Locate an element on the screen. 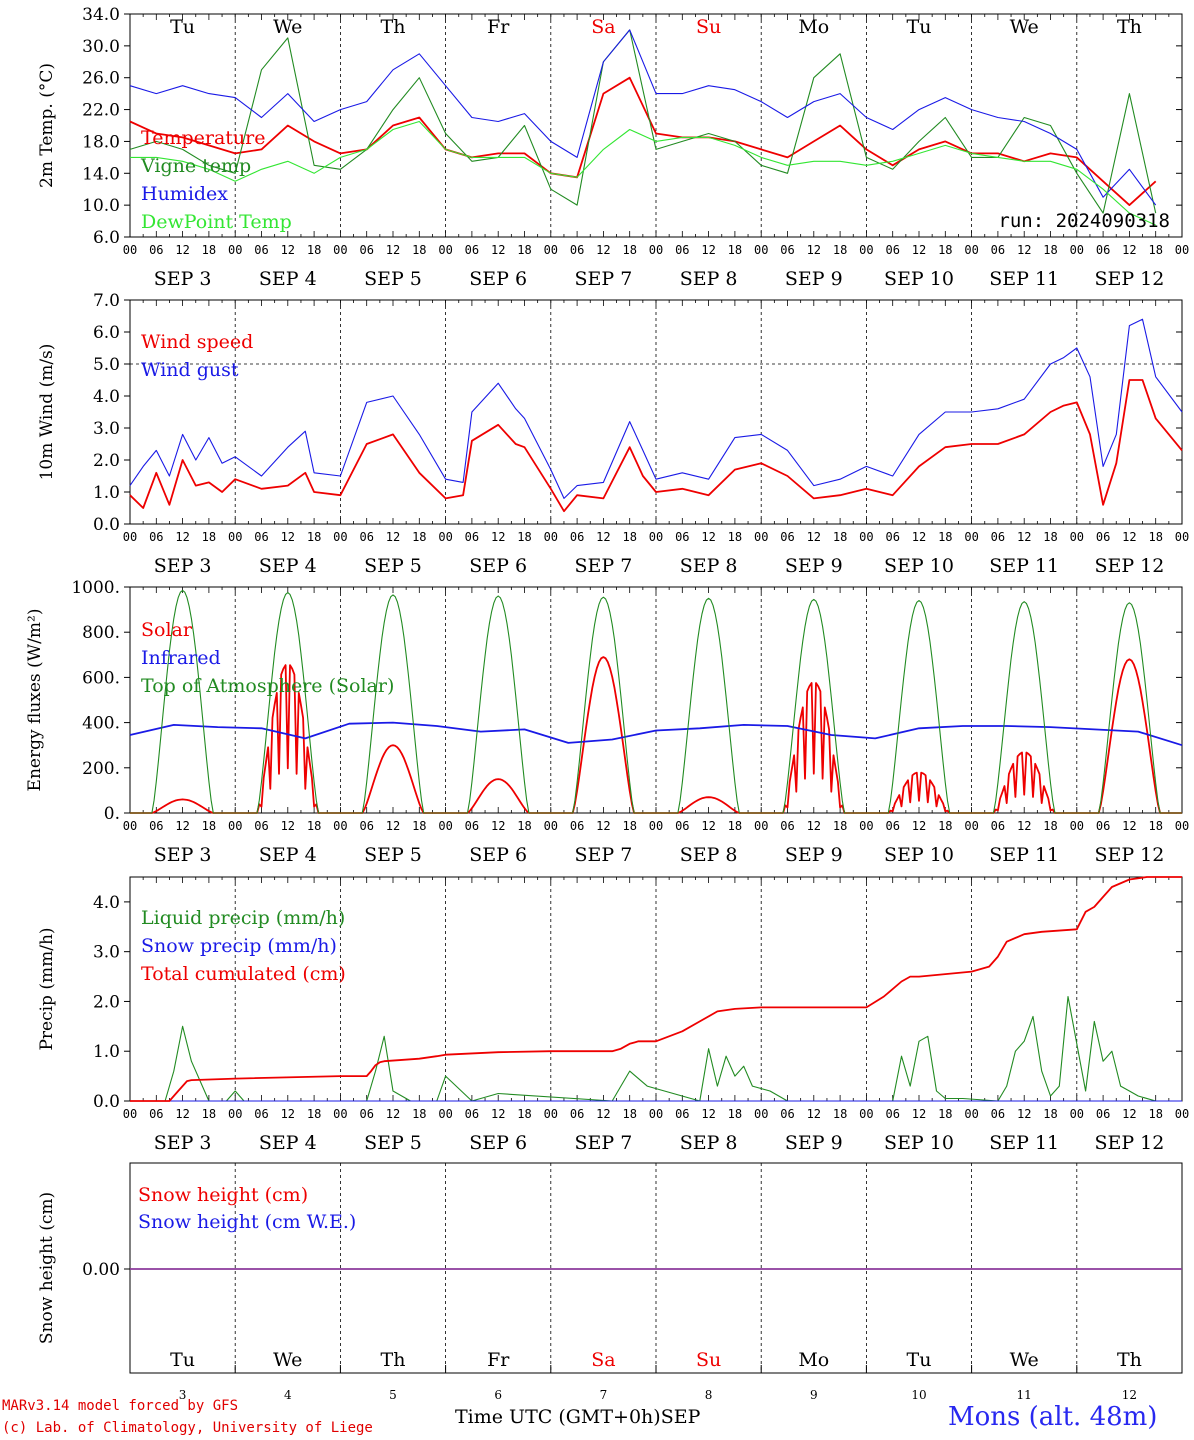  date-label: SEP 4 is located at coordinates (288, 279).